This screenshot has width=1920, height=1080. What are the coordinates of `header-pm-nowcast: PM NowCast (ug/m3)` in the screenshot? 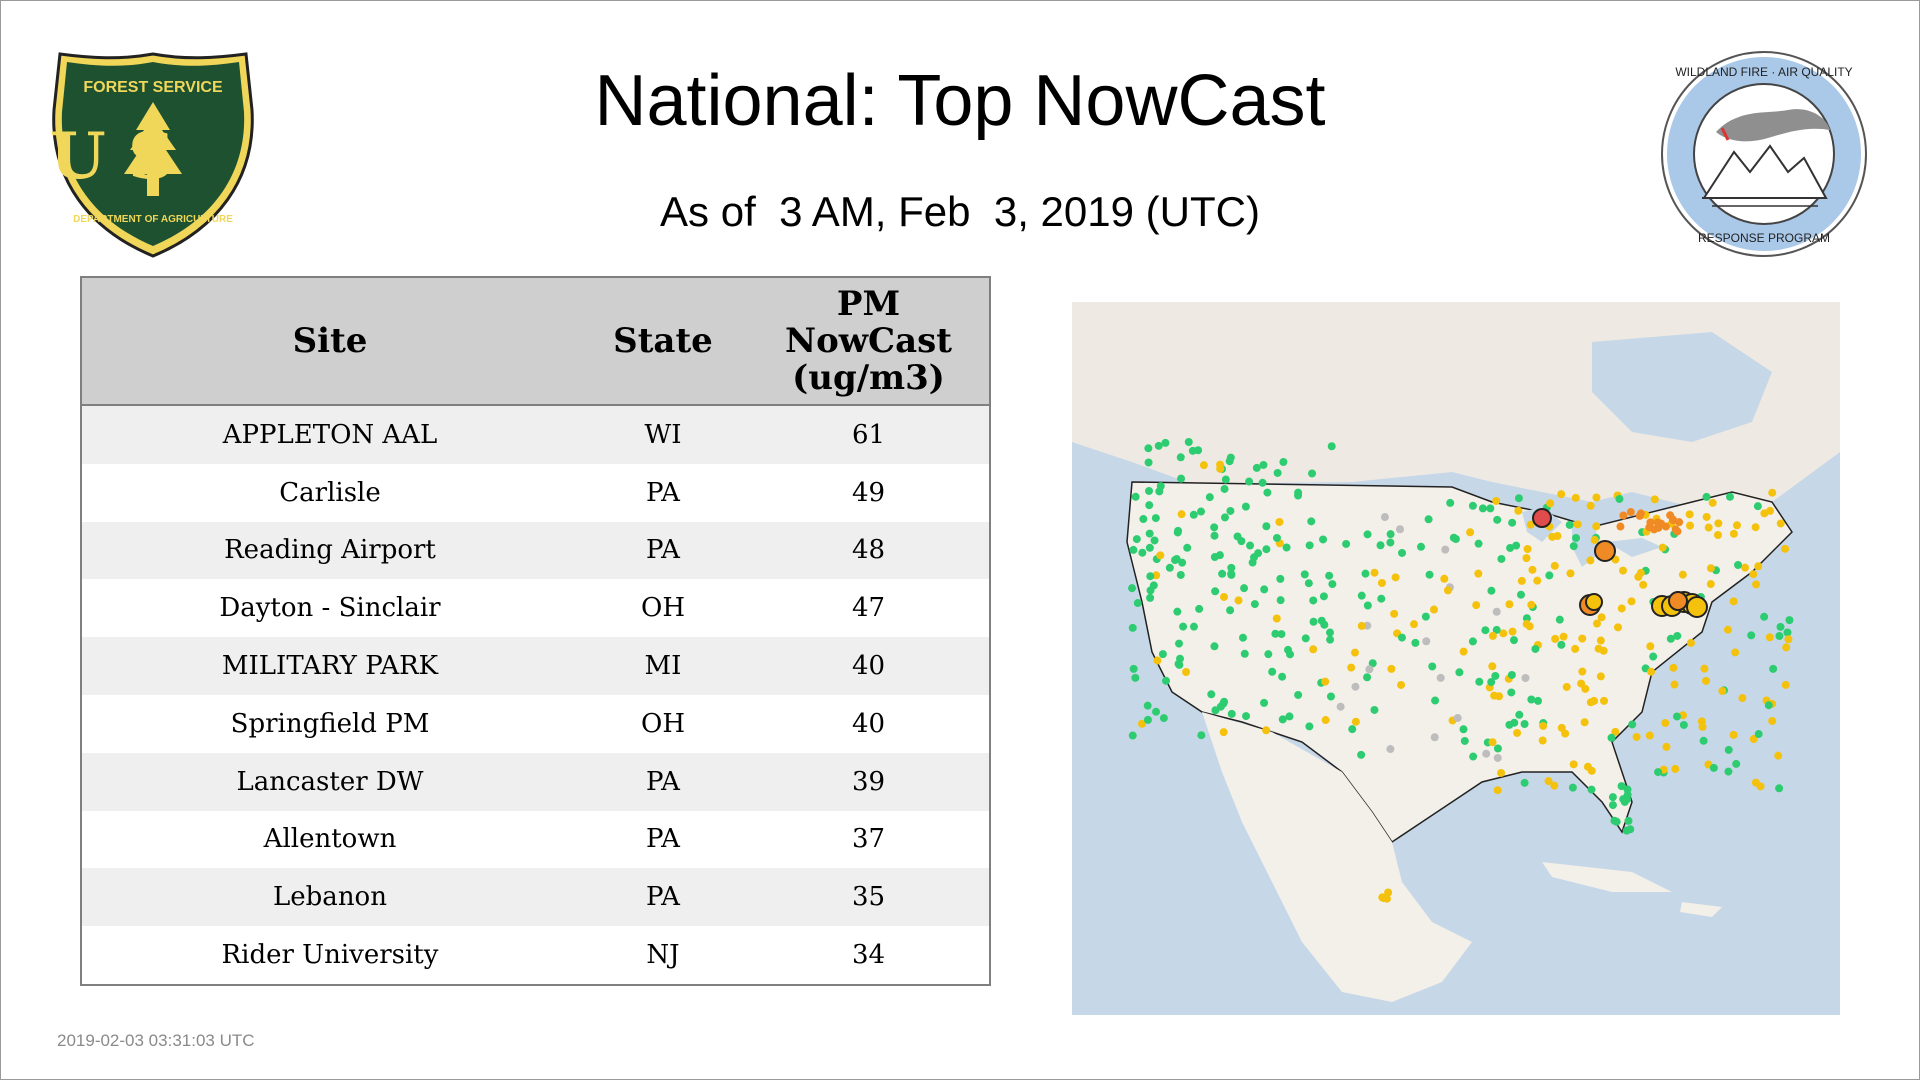 It's located at (869, 341).